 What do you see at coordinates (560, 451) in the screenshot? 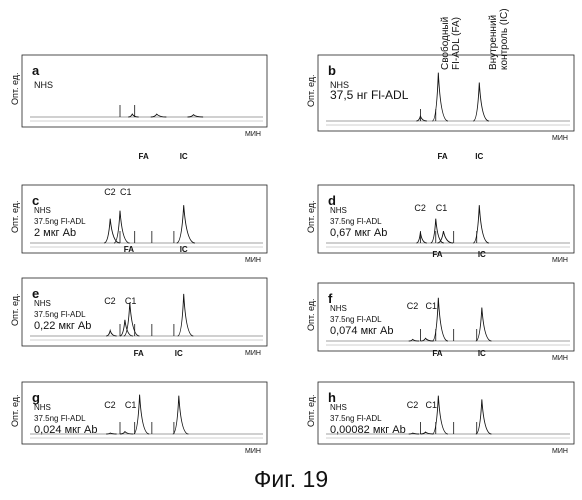
I see `x-axis-label-h: МИН` at bounding box center [560, 451].